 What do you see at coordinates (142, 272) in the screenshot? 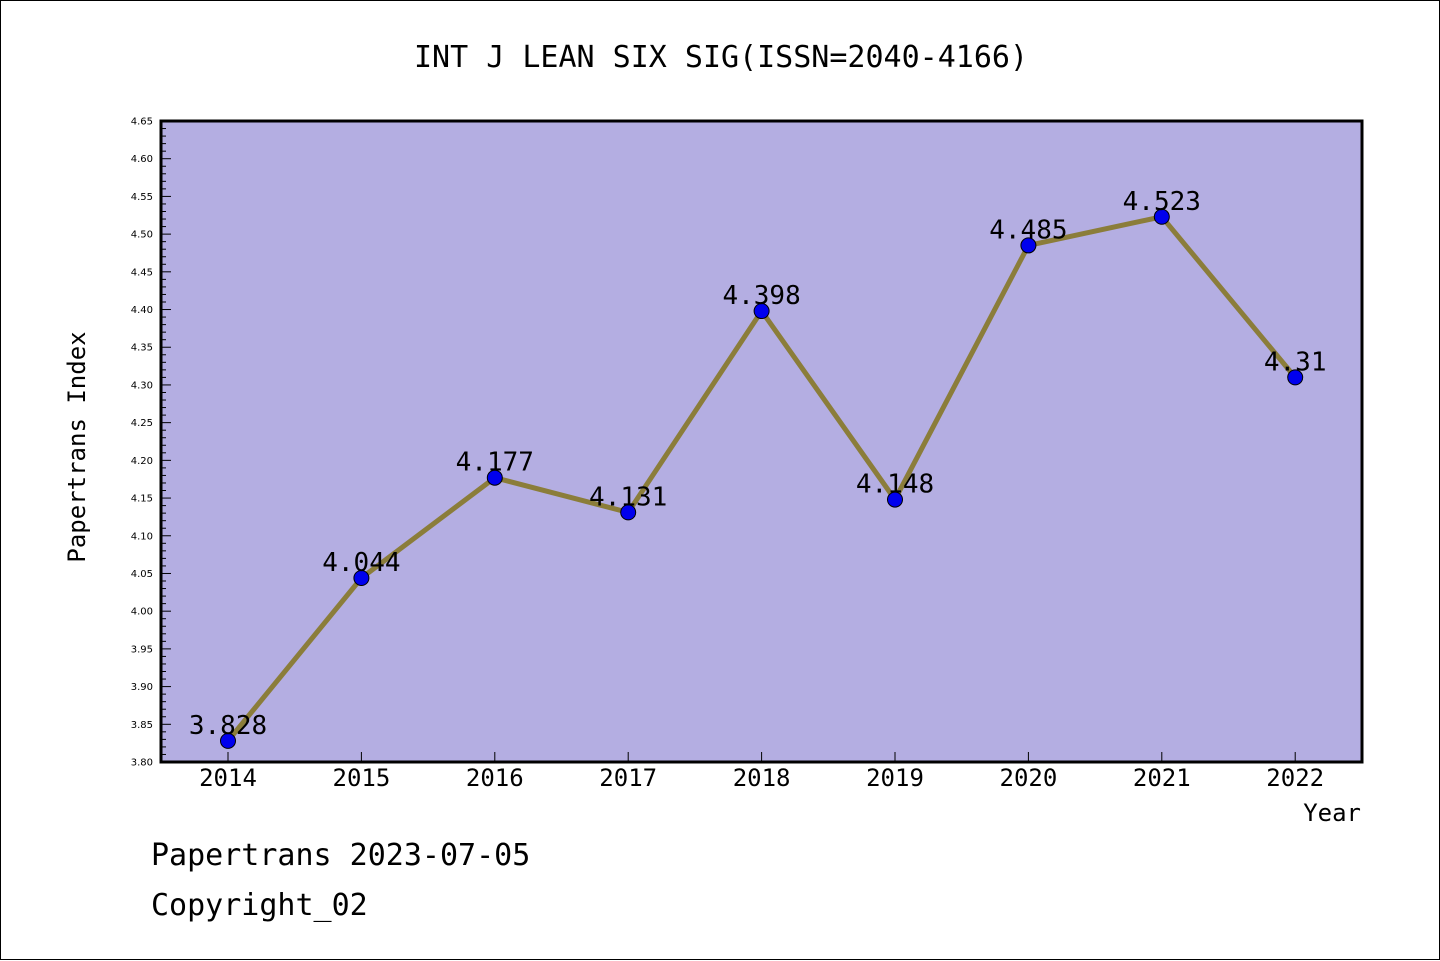
I see `y-tick-label: 4.45` at bounding box center [142, 272].